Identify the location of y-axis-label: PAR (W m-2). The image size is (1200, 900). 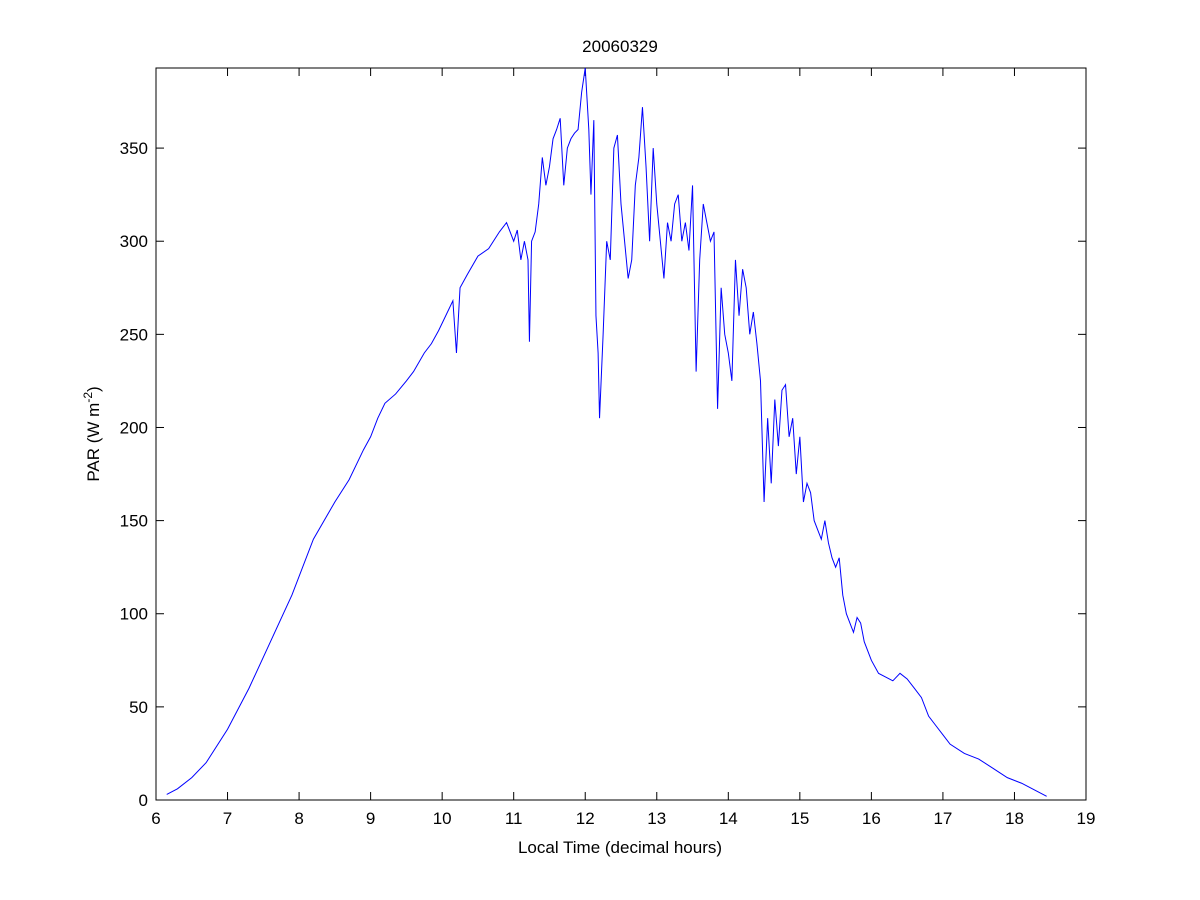
(92, 433).